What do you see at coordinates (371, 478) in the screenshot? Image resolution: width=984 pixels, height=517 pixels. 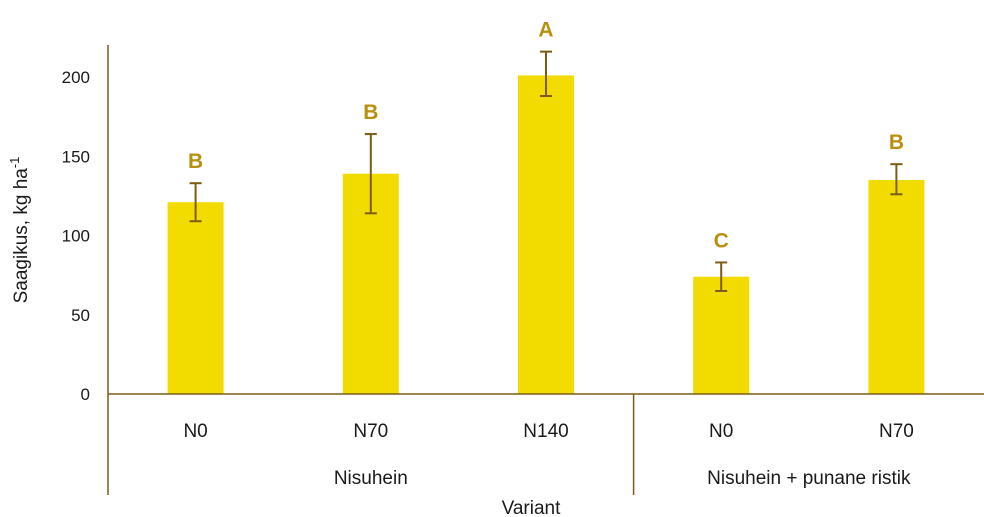 I see `group-label: Nisuhein` at bounding box center [371, 478].